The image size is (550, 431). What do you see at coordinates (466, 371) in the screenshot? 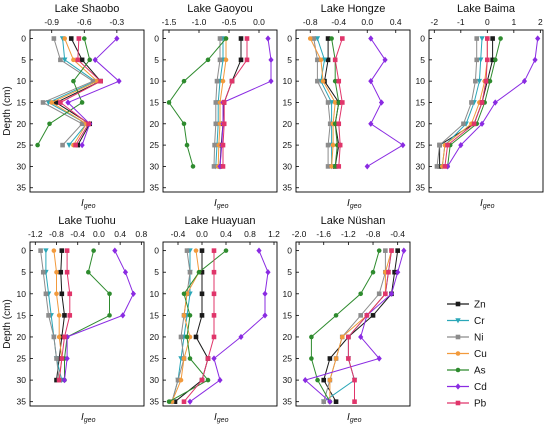
I see `legend-item: As` at bounding box center [466, 371].